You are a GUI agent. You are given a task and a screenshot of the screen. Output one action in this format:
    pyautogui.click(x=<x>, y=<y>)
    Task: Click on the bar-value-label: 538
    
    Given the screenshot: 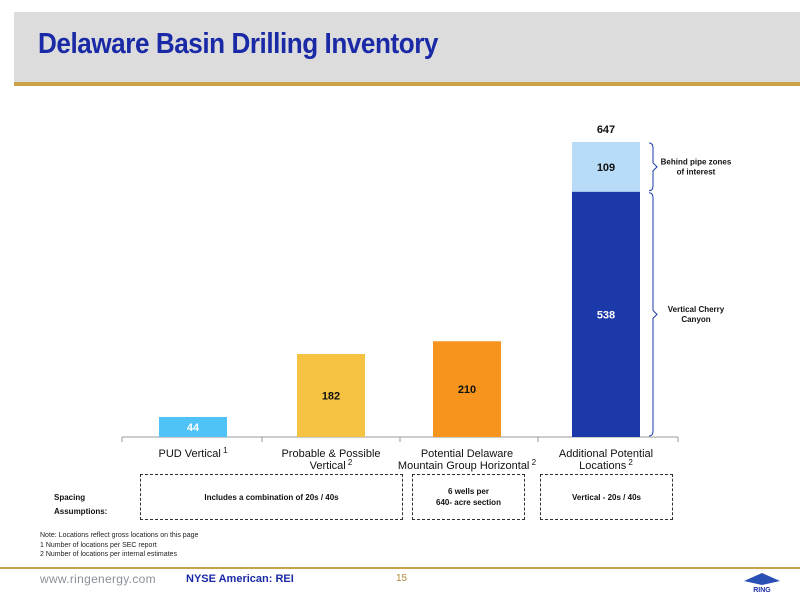 What is the action you would take?
    pyautogui.click(x=606, y=315)
    